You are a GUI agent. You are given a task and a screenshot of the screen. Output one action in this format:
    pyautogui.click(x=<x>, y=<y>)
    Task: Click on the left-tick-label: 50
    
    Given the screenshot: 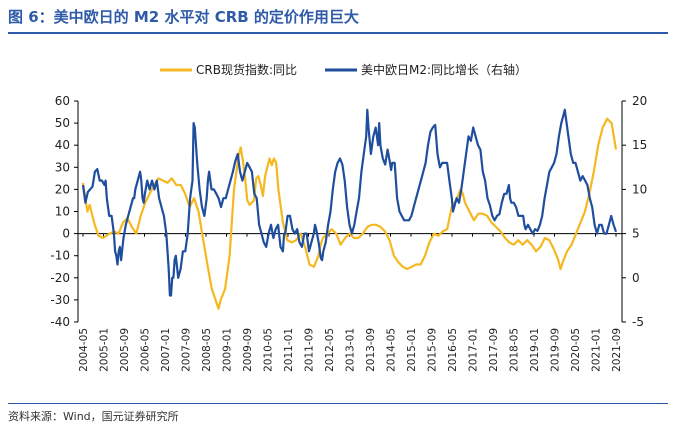 What is the action you would take?
    pyautogui.click(x=62, y=123)
    